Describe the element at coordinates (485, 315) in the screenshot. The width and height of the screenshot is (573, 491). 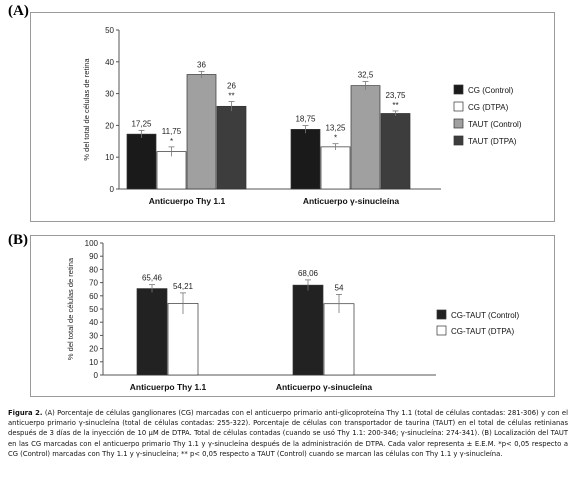
I see `legend-label: CG-TAUT (Control)` at that location.